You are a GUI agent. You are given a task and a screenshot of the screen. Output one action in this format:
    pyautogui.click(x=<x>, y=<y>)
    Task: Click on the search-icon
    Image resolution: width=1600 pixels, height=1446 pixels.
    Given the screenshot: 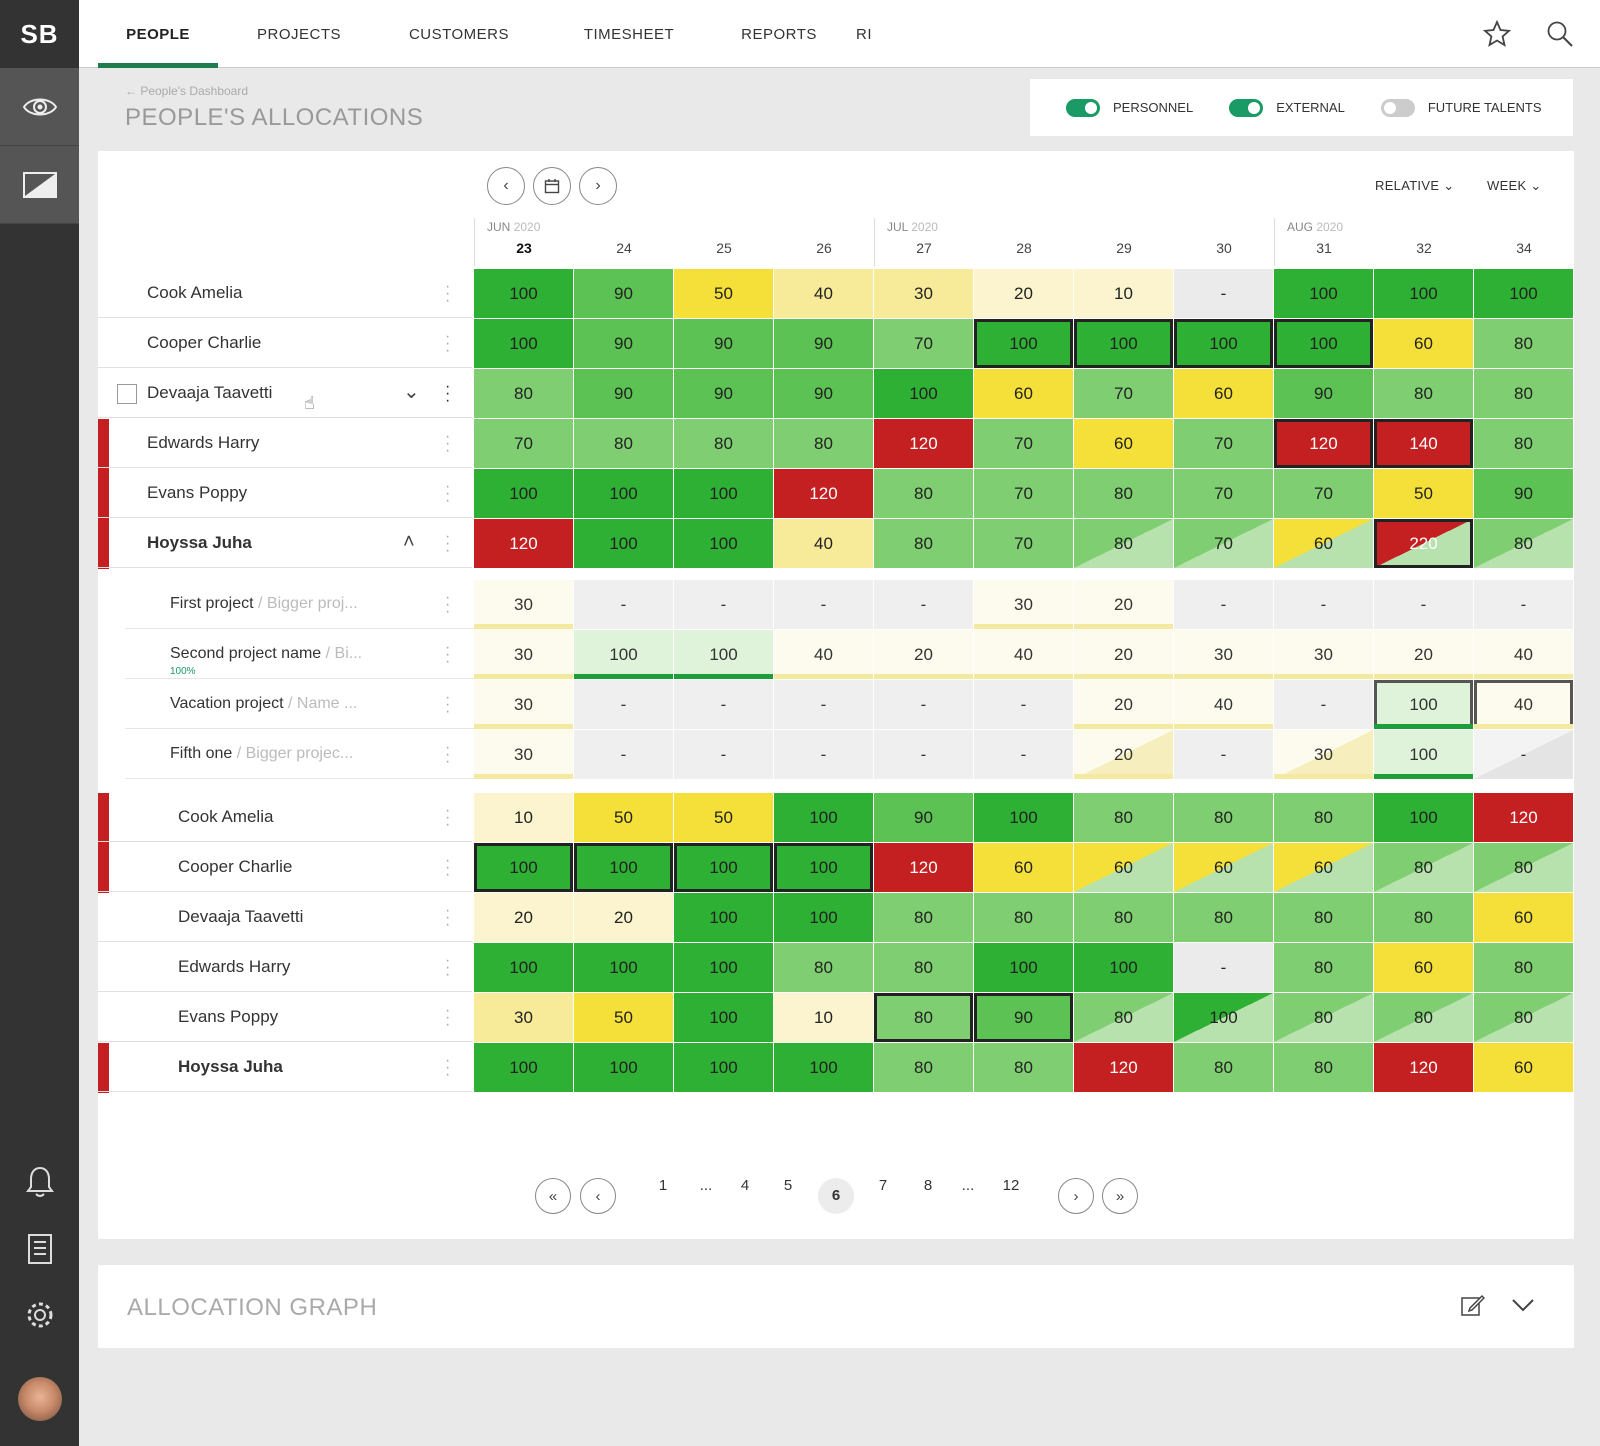 What is the action you would take?
    pyautogui.click(x=1560, y=34)
    